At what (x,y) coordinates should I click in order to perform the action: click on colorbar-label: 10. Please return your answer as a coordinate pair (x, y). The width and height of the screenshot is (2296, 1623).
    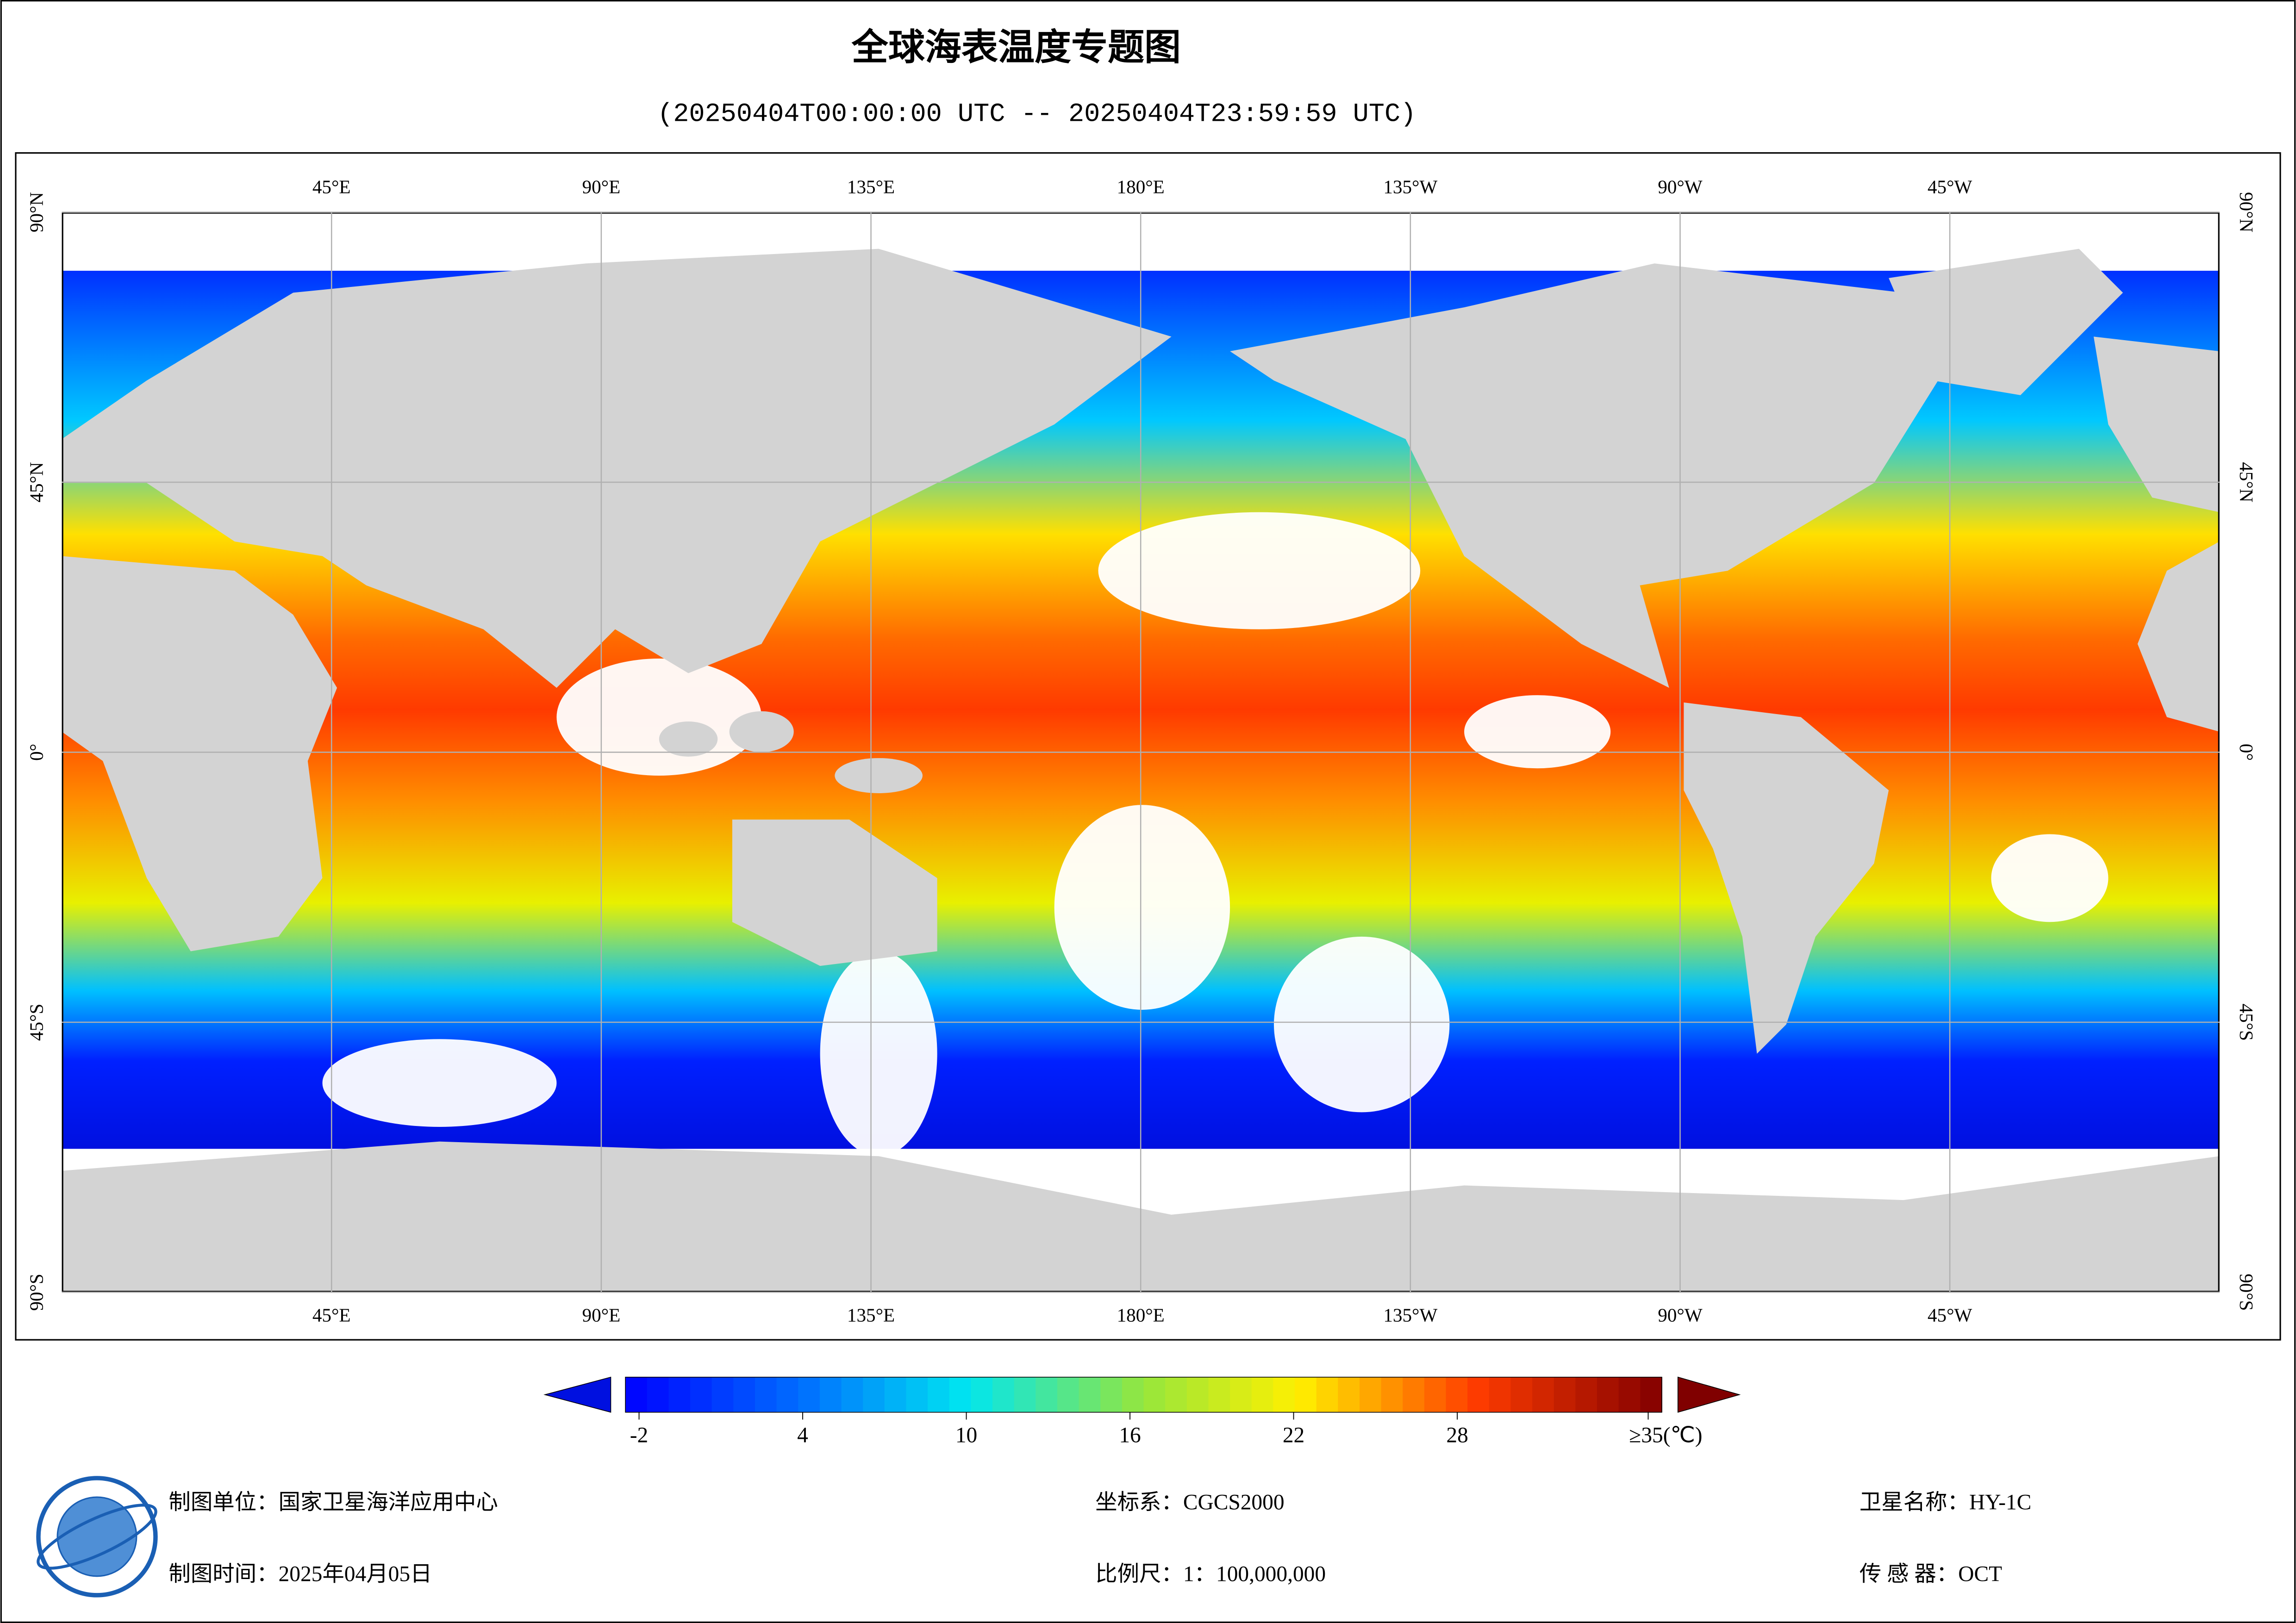
    Looking at the image, I should click on (966, 1435).